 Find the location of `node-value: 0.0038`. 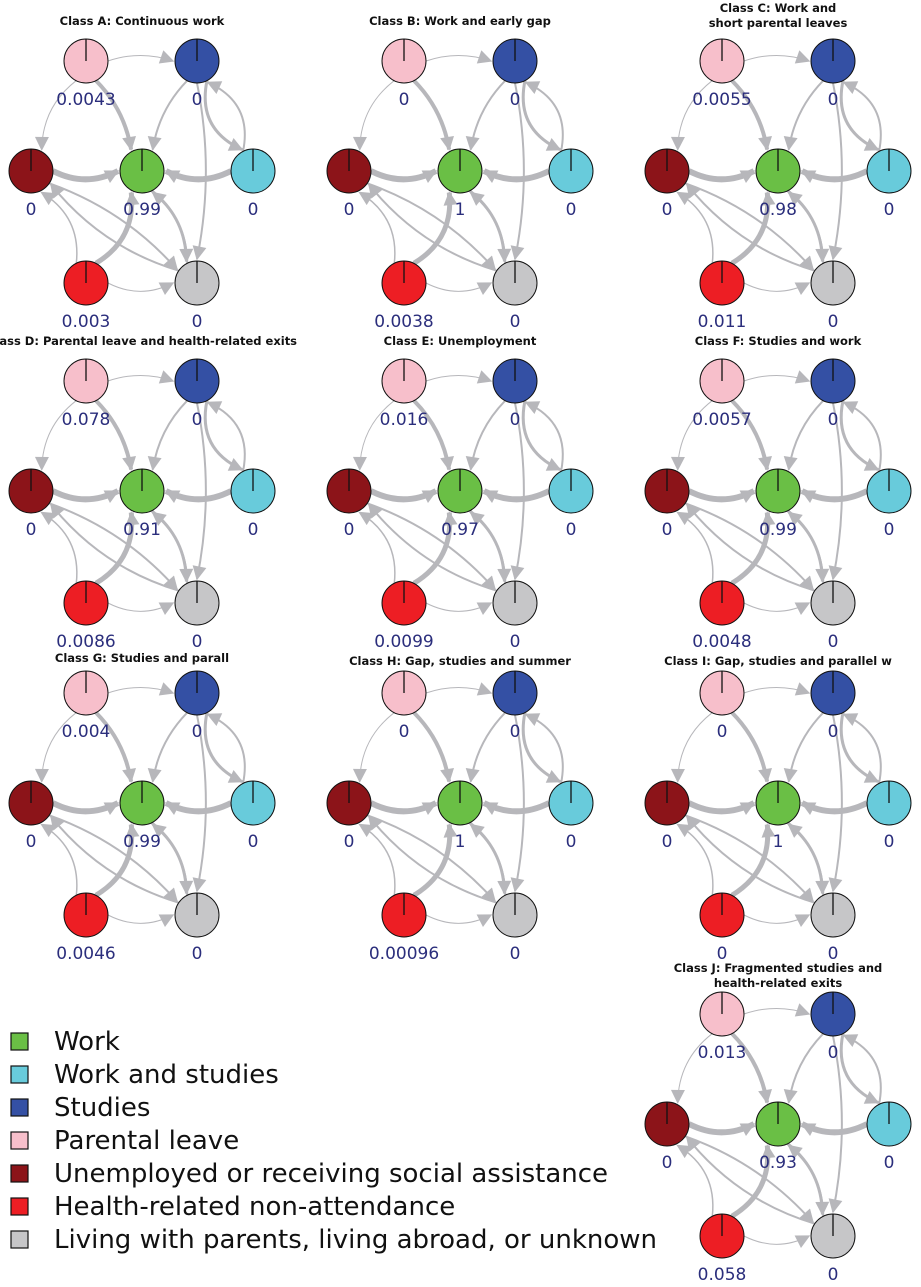

node-value: 0.0038 is located at coordinates (403, 322).